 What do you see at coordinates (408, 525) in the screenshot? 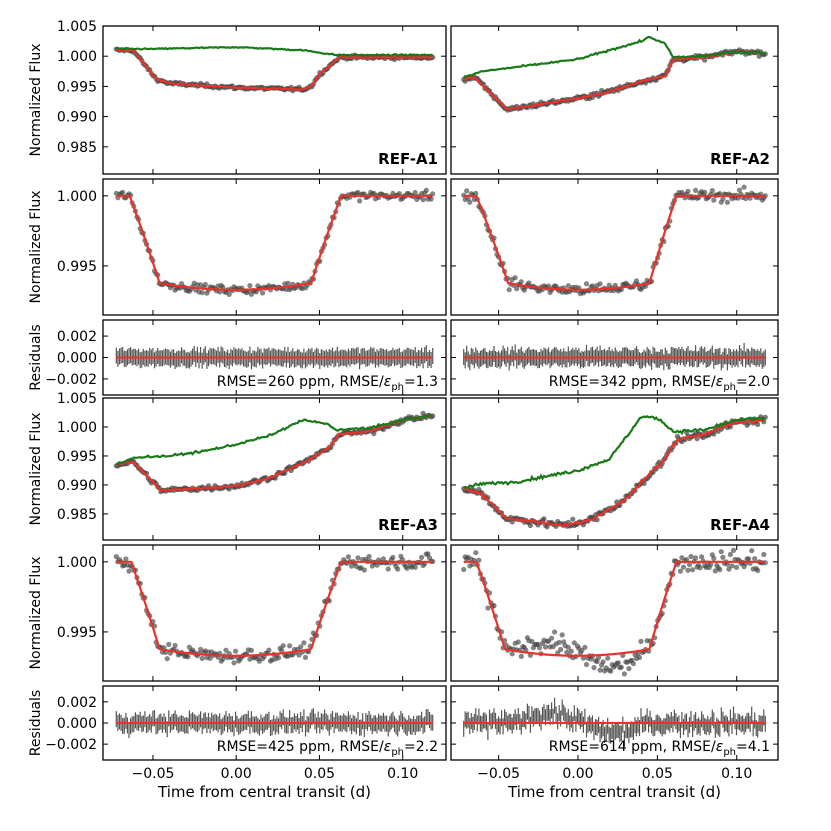
I see `panel-label: REF-A3` at bounding box center [408, 525].